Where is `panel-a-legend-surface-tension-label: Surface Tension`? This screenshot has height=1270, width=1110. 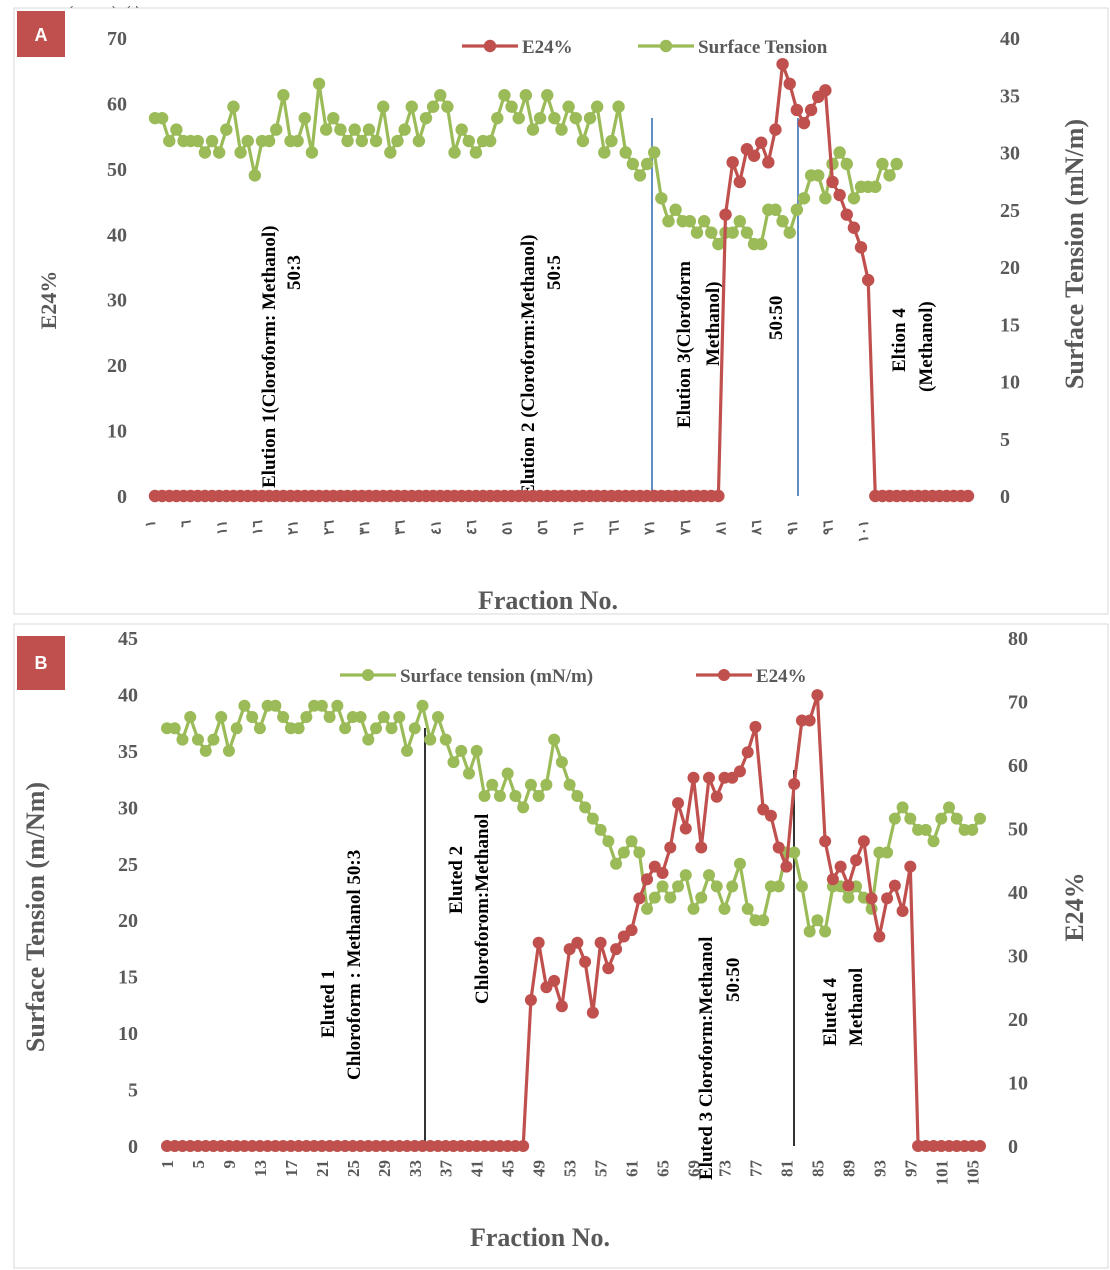
panel-a-legend-surface-tension-label: Surface Tension is located at coordinates (763, 47).